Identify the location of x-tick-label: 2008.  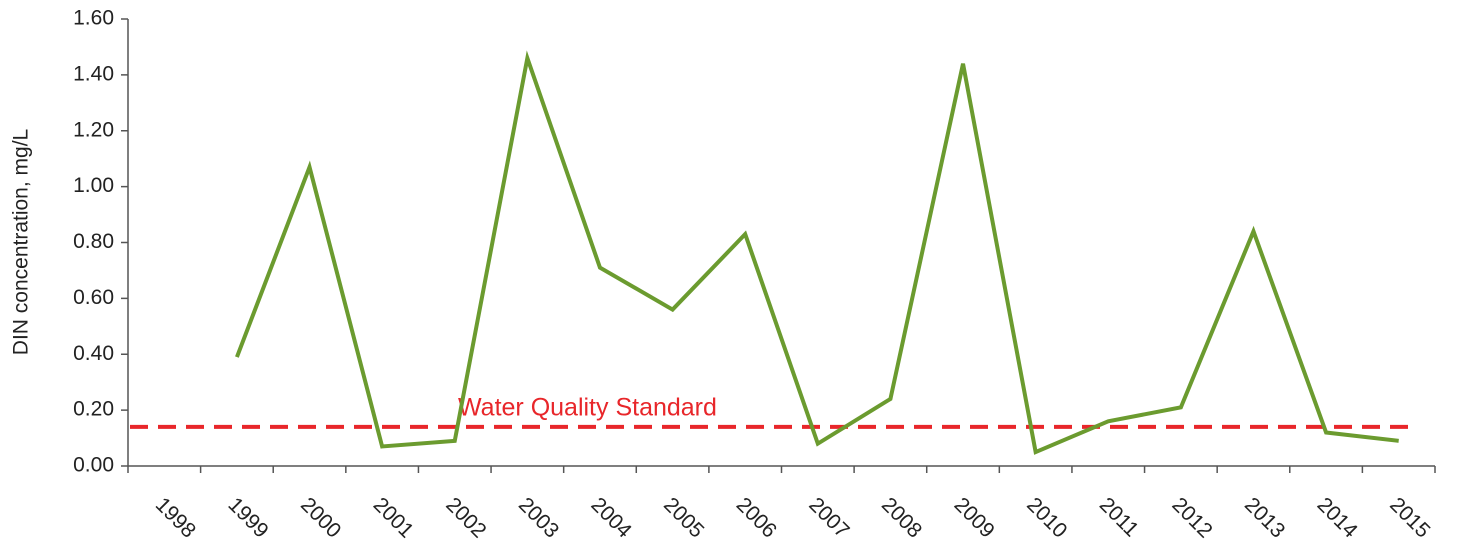
(901, 517).